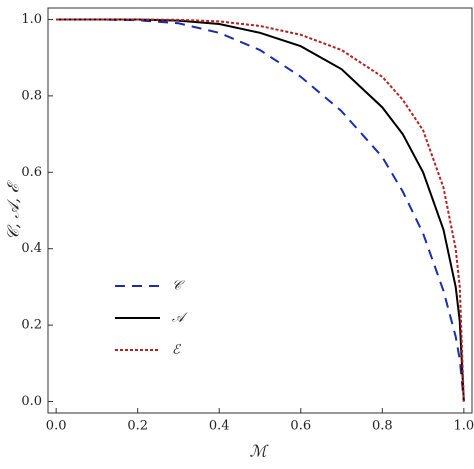 This screenshot has height=469, width=474. I want to click on y-tick-label: 1.0, so click(31, 19).